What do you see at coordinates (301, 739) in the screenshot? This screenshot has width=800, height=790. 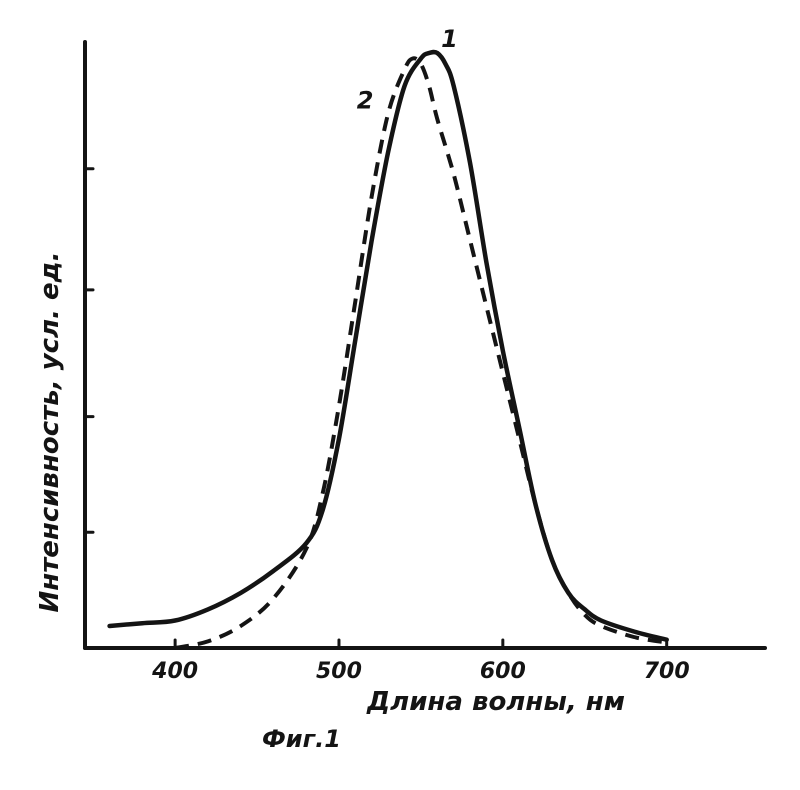 I see `figure-caption: Фиг.1` at bounding box center [301, 739].